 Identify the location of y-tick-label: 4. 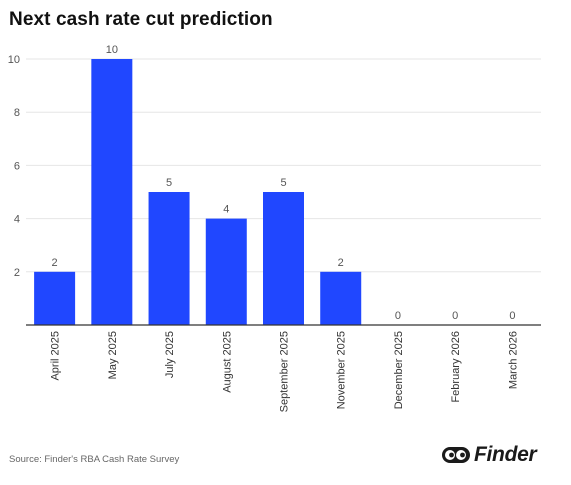
(17, 220).